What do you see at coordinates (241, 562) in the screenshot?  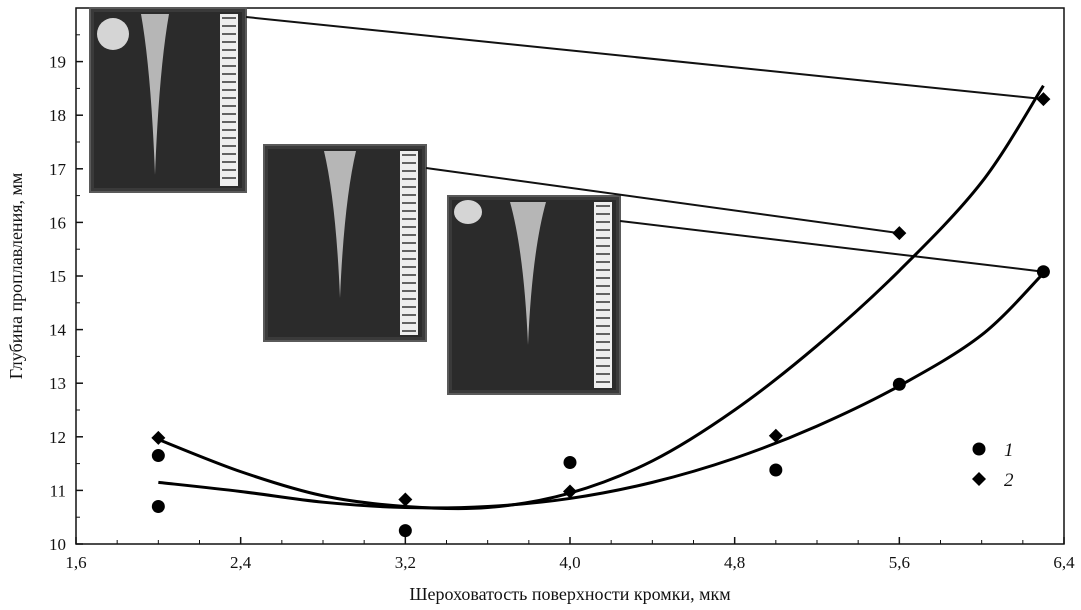 I see `x-tick-label: 2,4` at bounding box center [241, 562].